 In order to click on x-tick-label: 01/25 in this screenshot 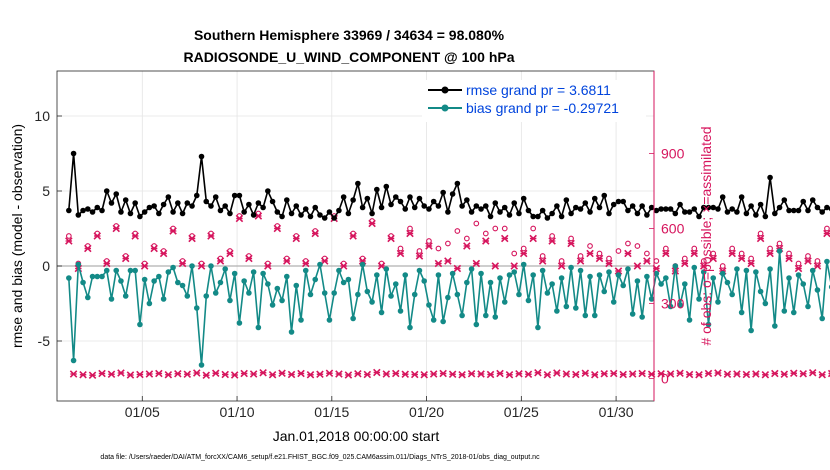, I will do `click(521, 412)`.